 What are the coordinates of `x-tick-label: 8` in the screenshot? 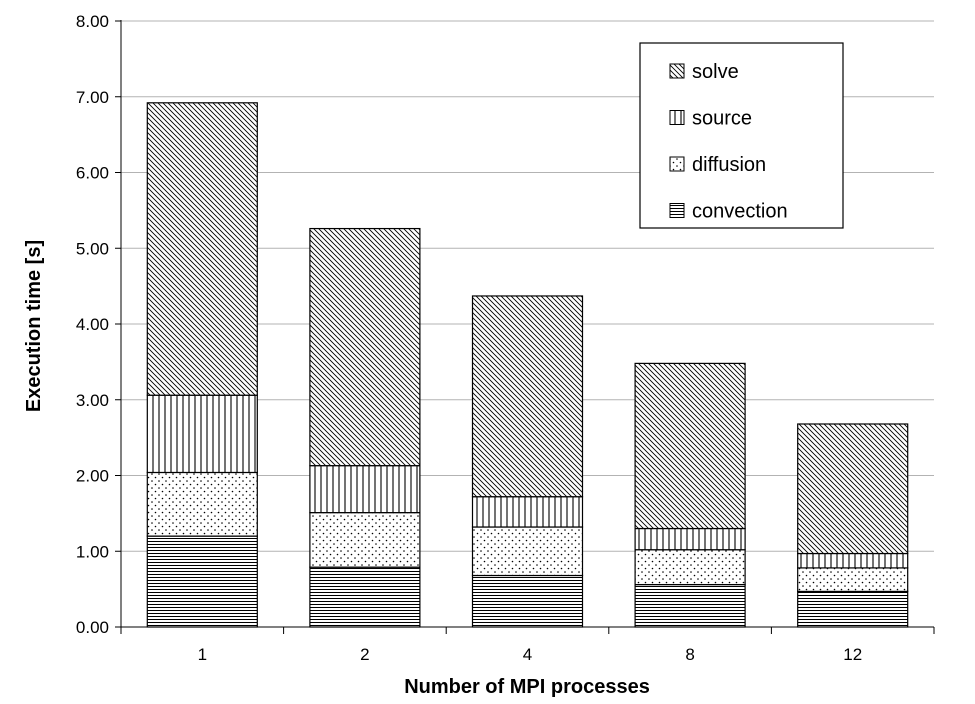 It's located at (689, 654).